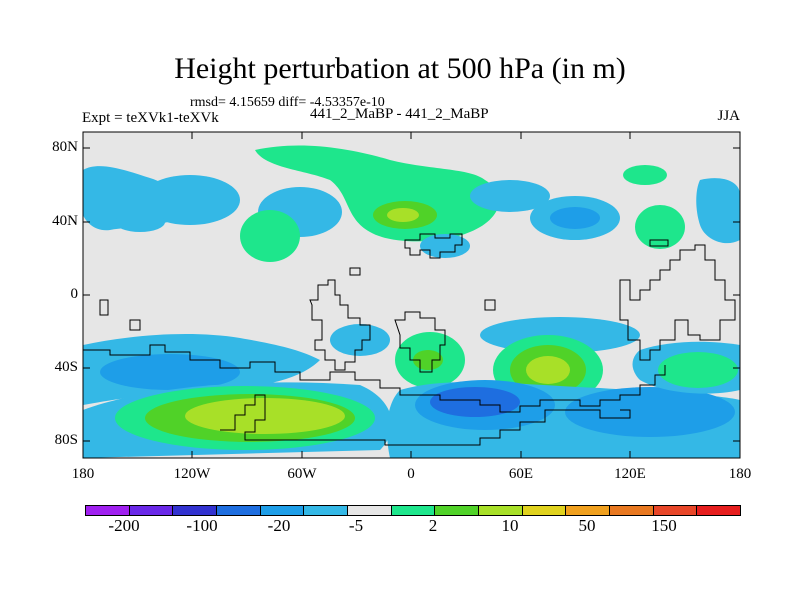  Describe the element at coordinates (521, 474) in the screenshot. I see `x-tick-label: 60E` at that location.